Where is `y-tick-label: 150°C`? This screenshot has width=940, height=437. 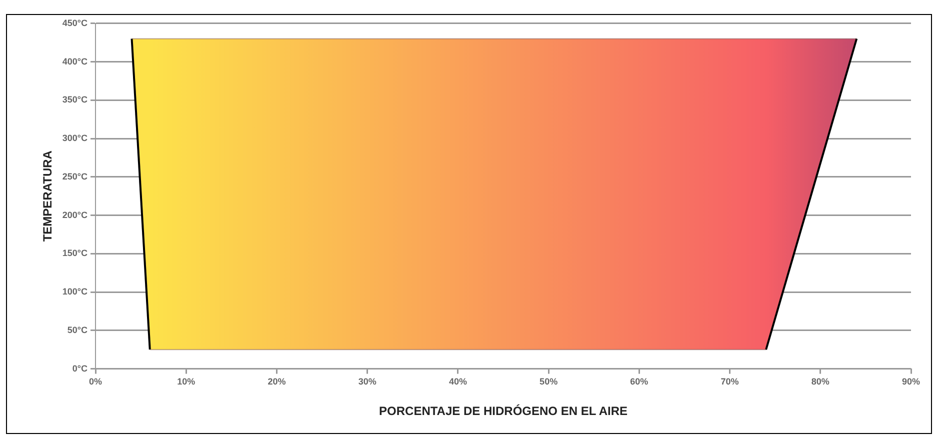 y-tick-label: 150°C is located at coordinates (75, 253).